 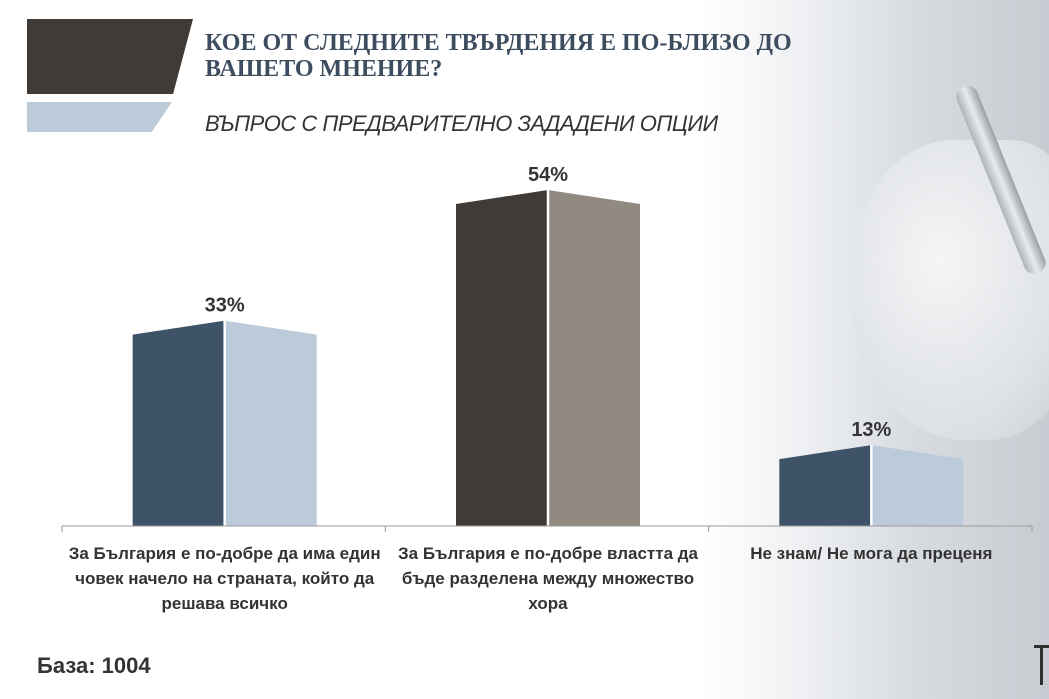 I want to click on x-tick-label: Не знам/ Не мога да преценя, so click(x=871, y=553).